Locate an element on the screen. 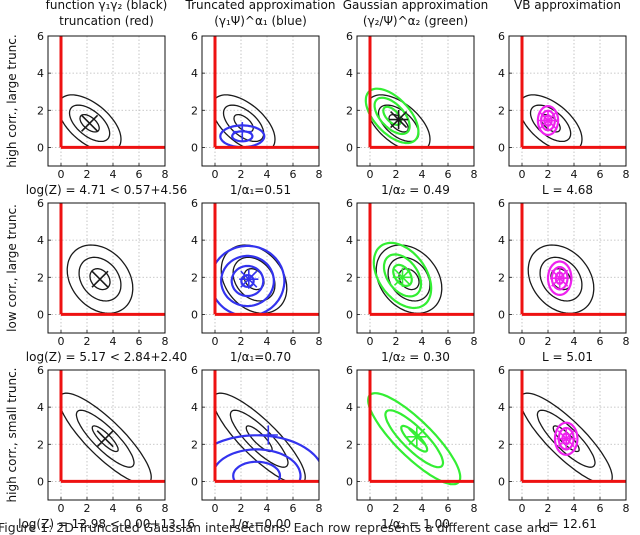 Image resolution: width=640 pixels, height=535 pixels. panel-r2-c3: 0 2 4 6 8 0 2 4 6 1/α₂ = 0.30 is located at coordinates (412, 280).